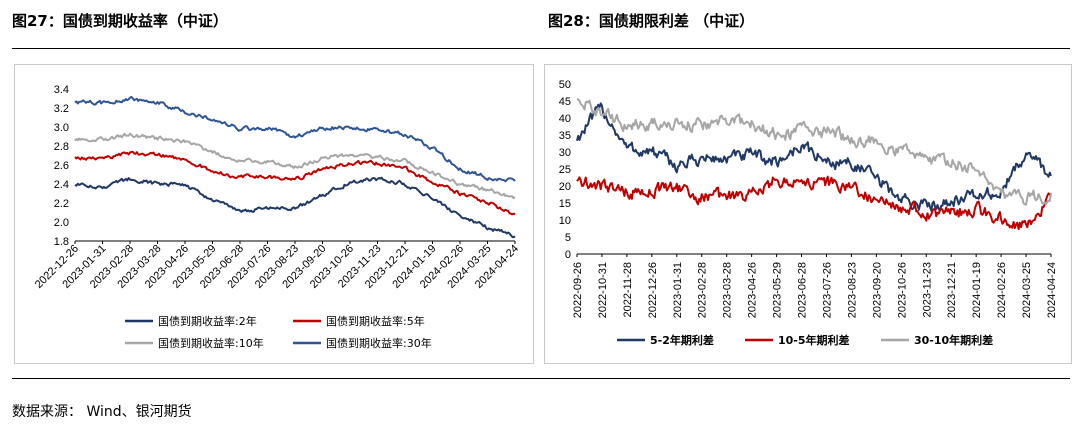 This screenshot has height=444, width=1080. Describe the element at coordinates (61, 90) in the screenshot. I see `y-tick-label: 3.4` at that location.